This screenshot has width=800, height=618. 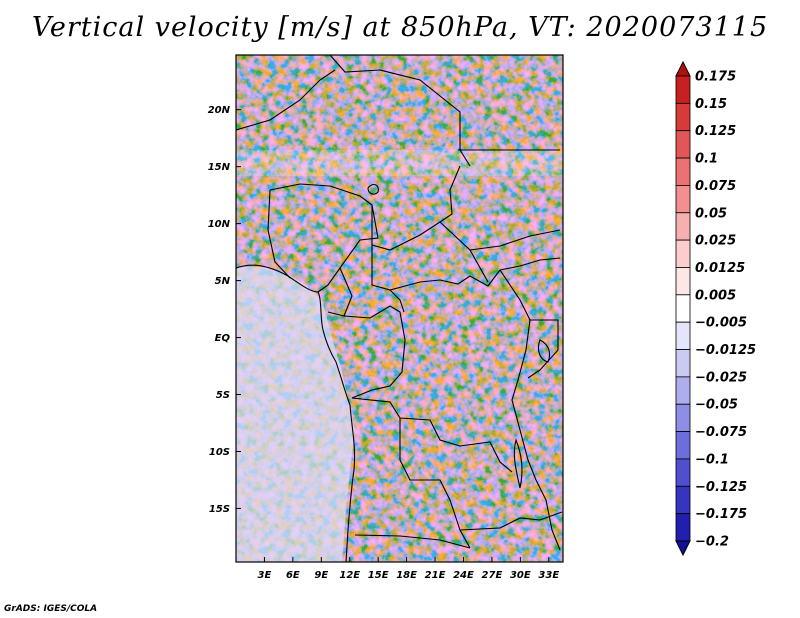 I want to click on colorbar-label: 0.1, so click(x=706, y=159).